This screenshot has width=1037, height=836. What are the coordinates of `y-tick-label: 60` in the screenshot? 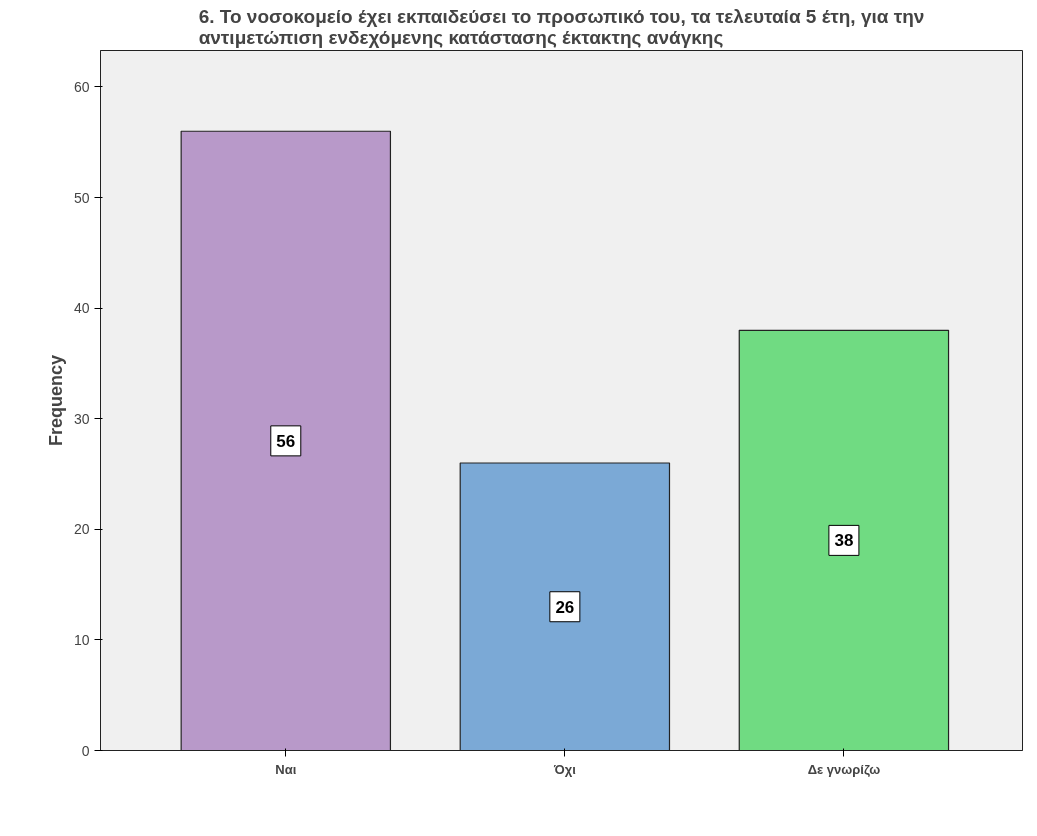 It's located at (81, 86).